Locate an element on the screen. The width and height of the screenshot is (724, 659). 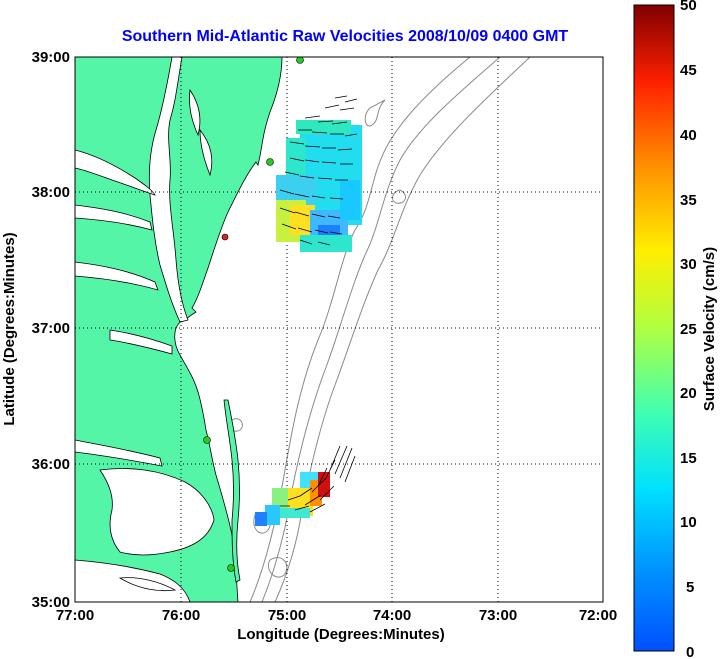
colorbar-tick-label: 35 is located at coordinates (688, 200).